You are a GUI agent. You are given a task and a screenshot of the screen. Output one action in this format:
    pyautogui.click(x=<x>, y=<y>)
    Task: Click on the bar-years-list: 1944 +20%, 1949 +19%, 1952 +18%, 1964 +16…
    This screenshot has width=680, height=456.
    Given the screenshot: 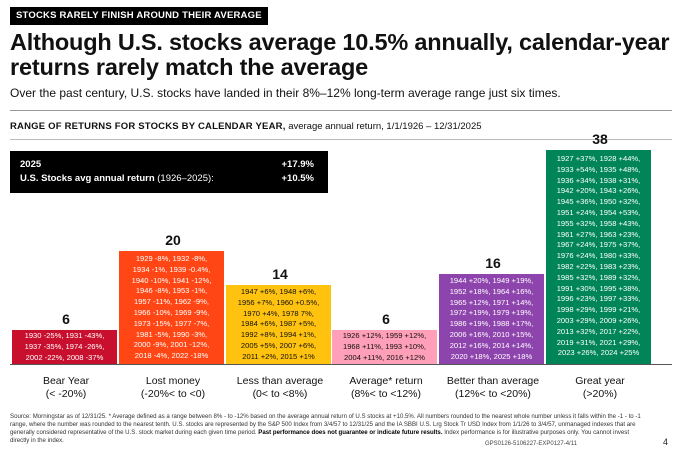 What is the action you would take?
    pyautogui.click(x=491, y=319)
    